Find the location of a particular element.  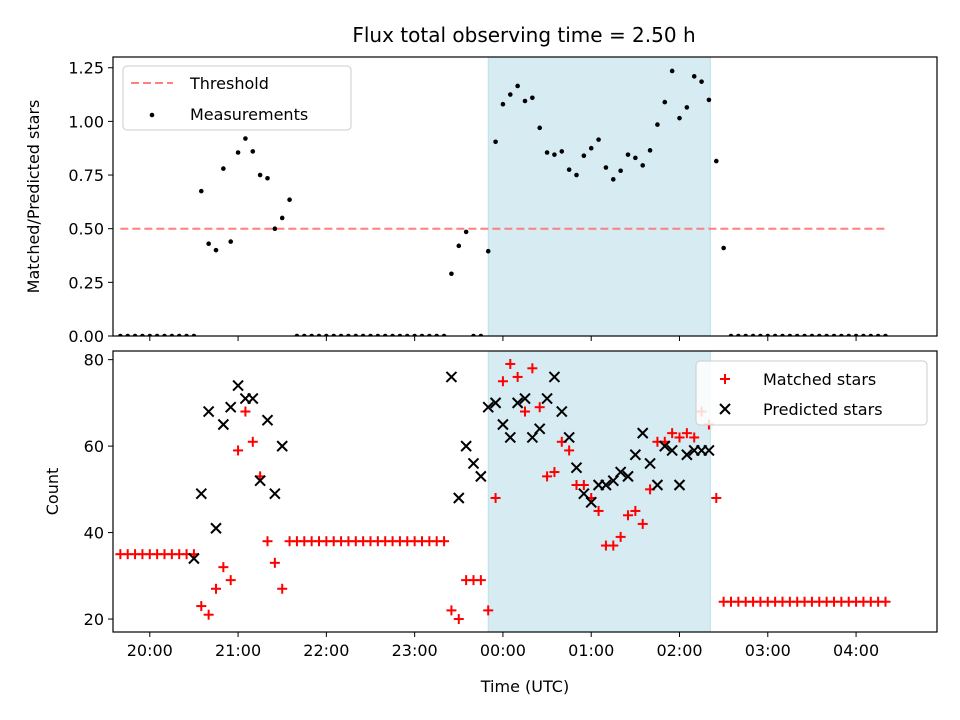

legend-predicted-swatch is located at coordinates (725, 409).